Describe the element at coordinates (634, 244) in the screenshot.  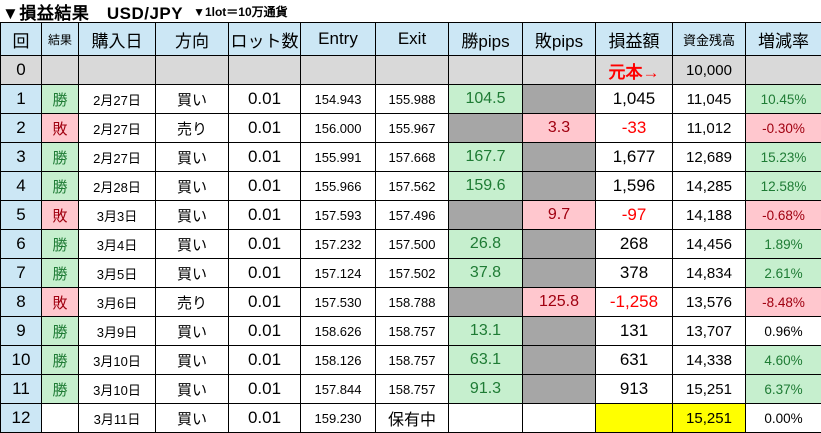
I see `cell-profit-loss: 268` at that location.